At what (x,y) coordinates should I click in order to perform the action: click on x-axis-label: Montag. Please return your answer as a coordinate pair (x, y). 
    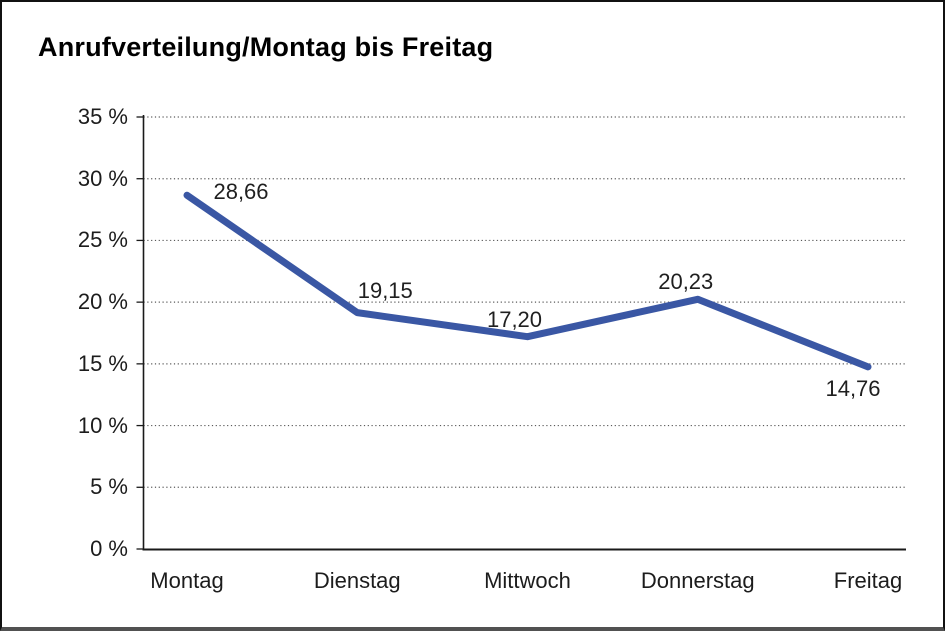
    Looking at the image, I should click on (187, 580).